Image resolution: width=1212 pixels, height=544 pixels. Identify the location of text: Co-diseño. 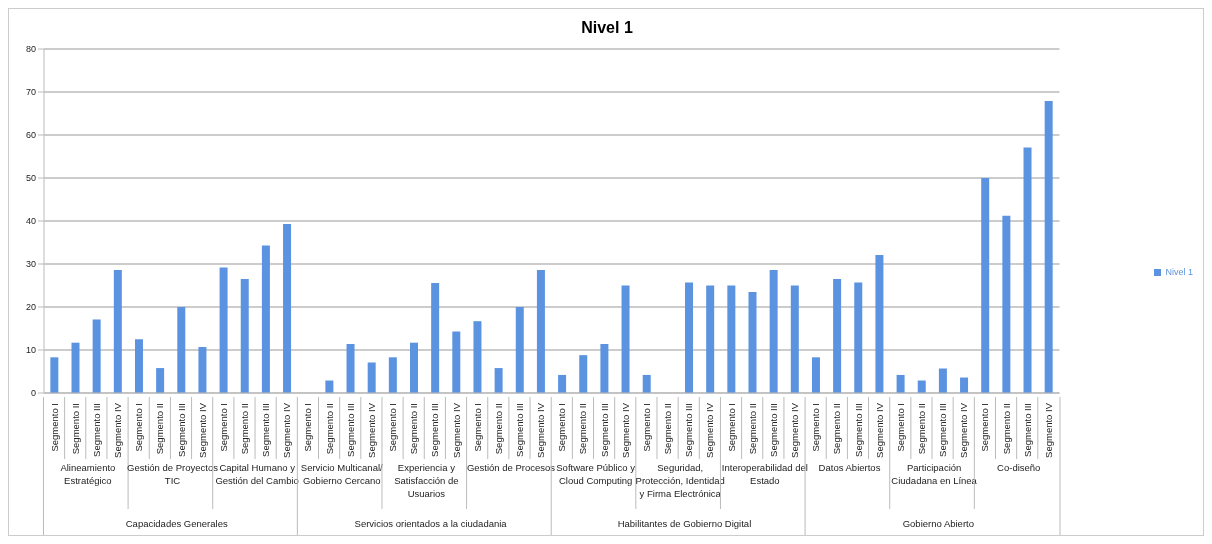
(1019, 467).